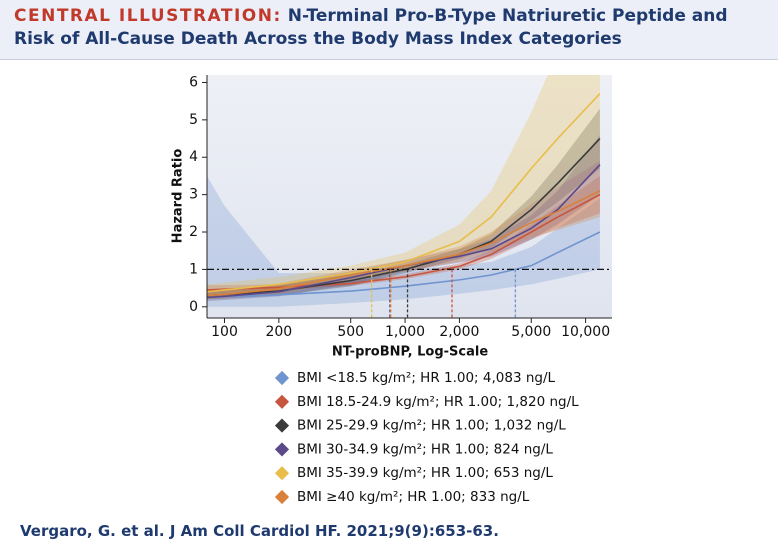  I want to click on x-tick-label: 5,000, so click(531, 332).